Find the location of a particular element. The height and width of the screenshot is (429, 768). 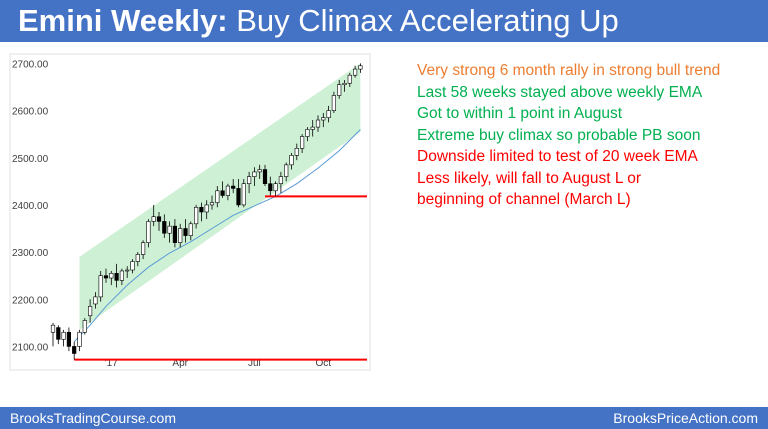

note-line-7: beginning of channel (March L) is located at coordinates (524, 199).